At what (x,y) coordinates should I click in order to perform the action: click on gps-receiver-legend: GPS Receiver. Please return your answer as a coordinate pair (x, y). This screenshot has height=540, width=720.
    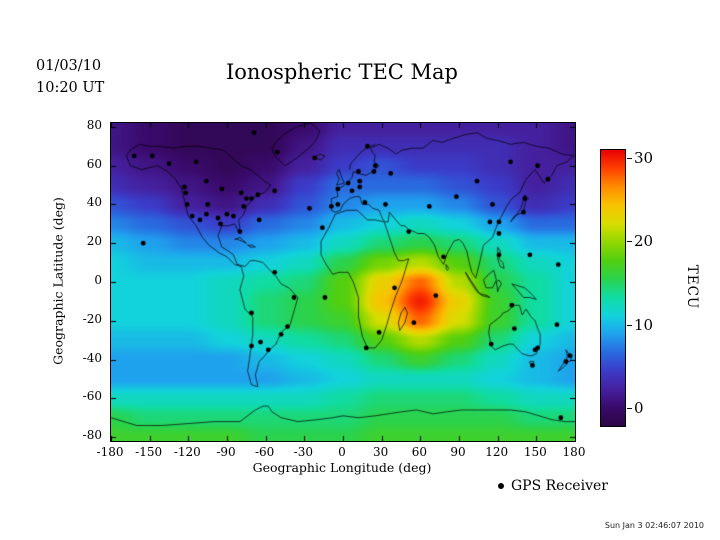
    Looking at the image, I should click on (553, 486).